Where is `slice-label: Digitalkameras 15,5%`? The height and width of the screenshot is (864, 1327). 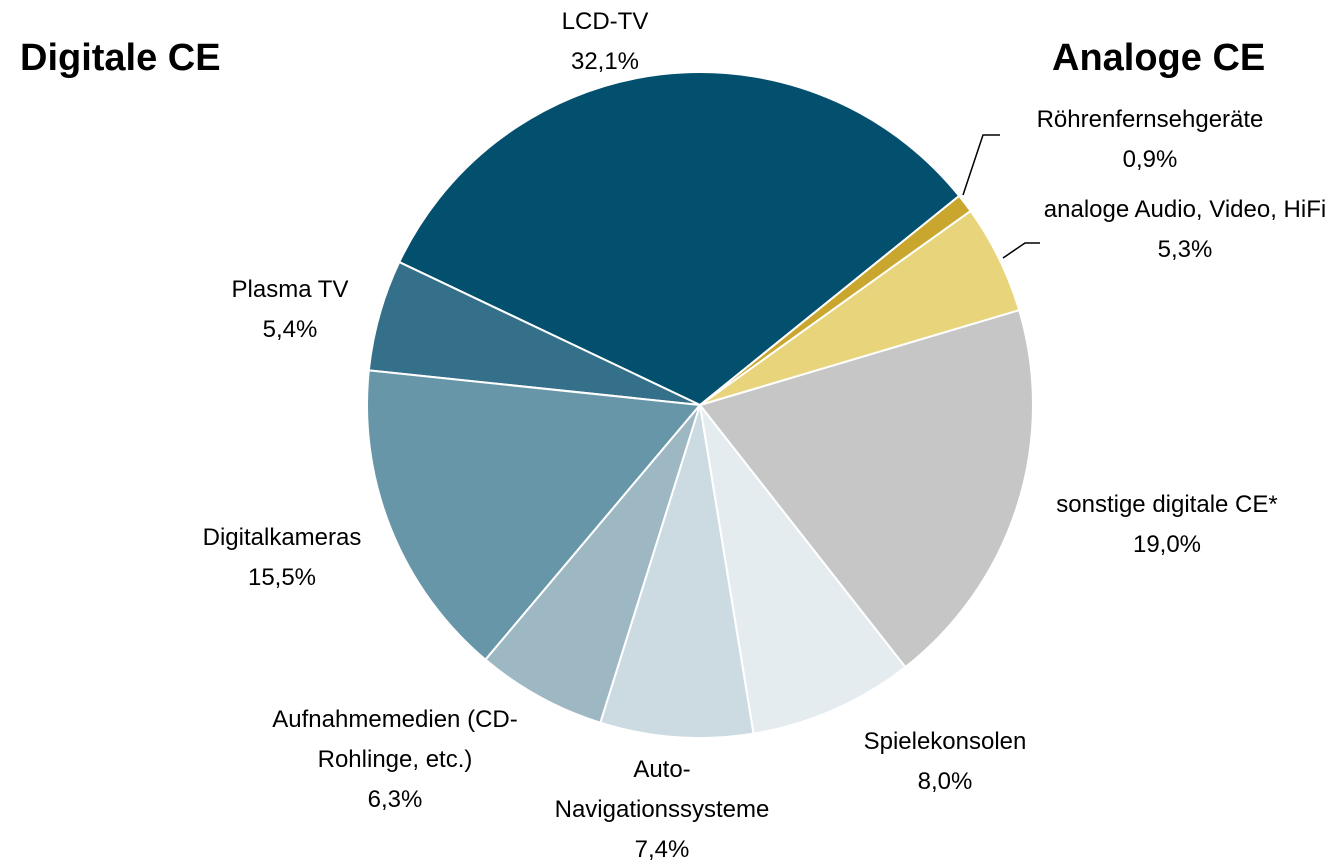 slice-label: Digitalkameras 15,5% is located at coordinates (282, 558).